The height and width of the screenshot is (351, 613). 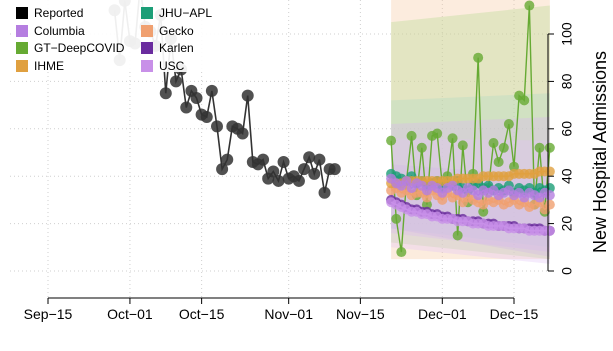 I want to click on legend-label: USC, so click(x=172, y=66).